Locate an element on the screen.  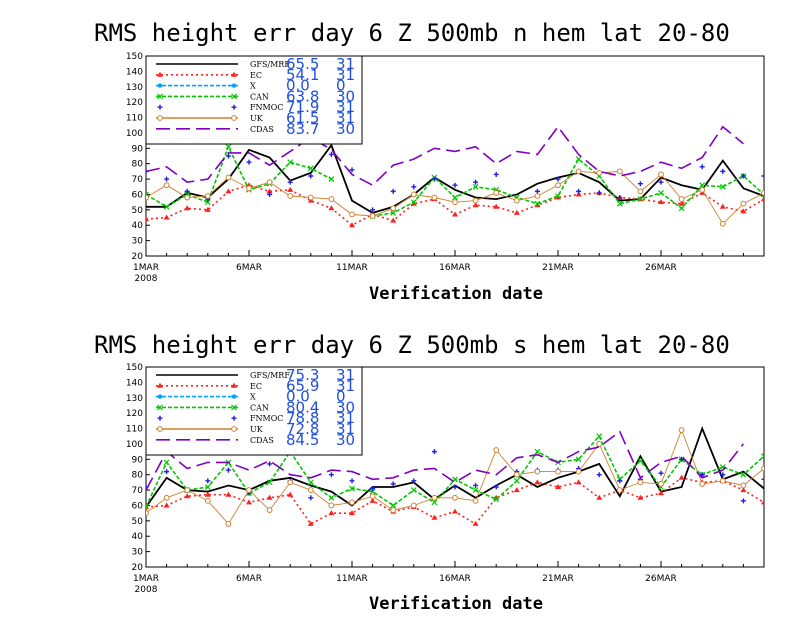
legend-mean: 65.9 is located at coordinates (302, 386).